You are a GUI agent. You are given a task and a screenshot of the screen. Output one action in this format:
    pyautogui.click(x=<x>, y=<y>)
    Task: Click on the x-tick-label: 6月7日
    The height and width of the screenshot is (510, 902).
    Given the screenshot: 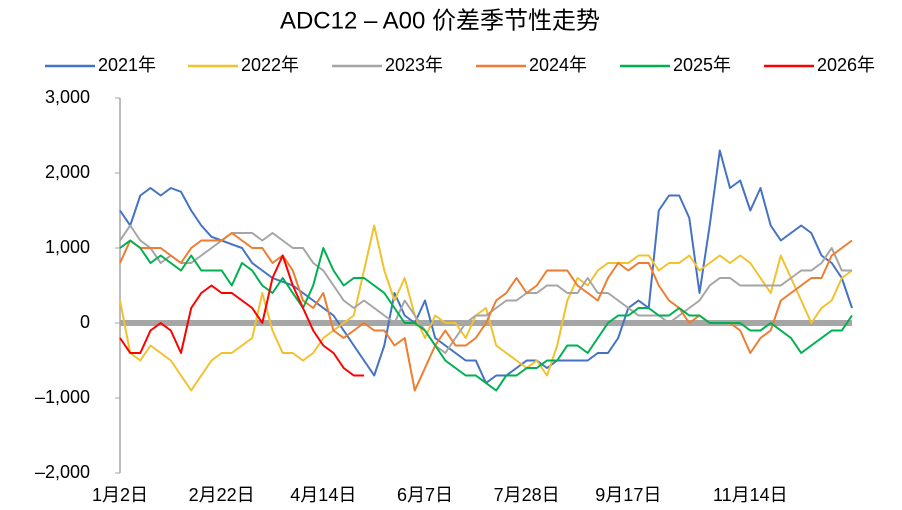 What is the action you would take?
    pyautogui.click(x=425, y=495)
    